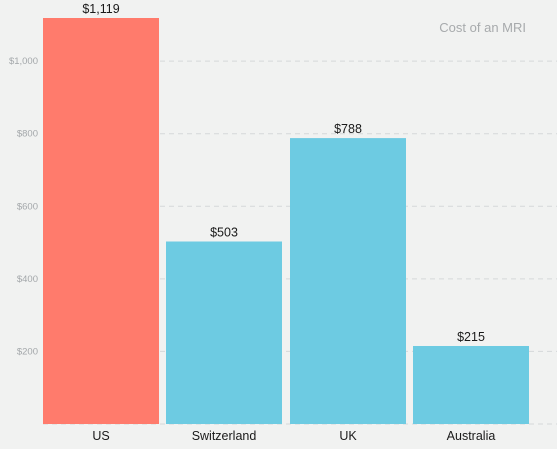  I want to click on category-label: US, so click(100, 436).